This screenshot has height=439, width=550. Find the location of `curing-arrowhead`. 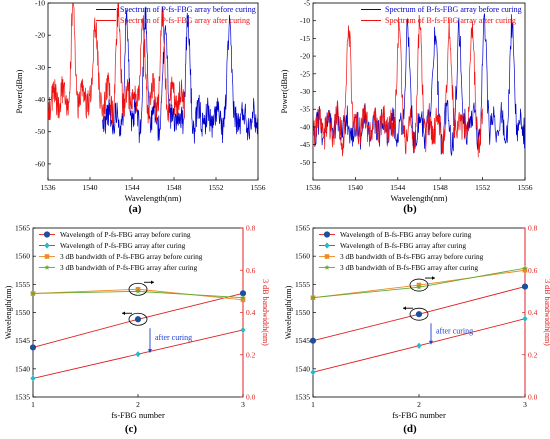

curing-arrowhead is located at coordinates (431, 342).